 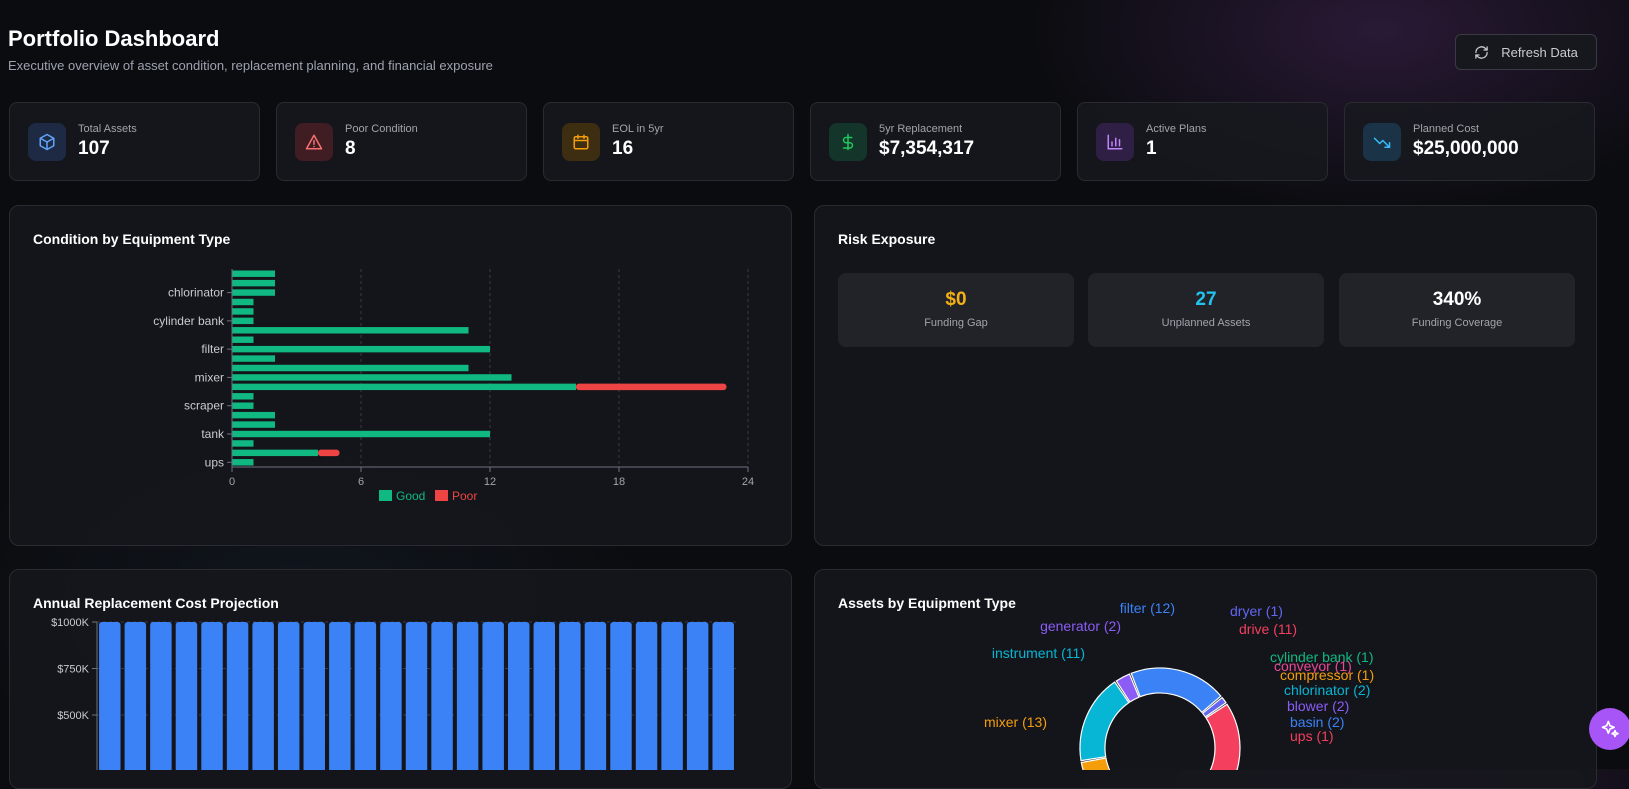 What do you see at coordinates (213, 434) in the screenshot?
I see `y-tick-label: tank` at bounding box center [213, 434].